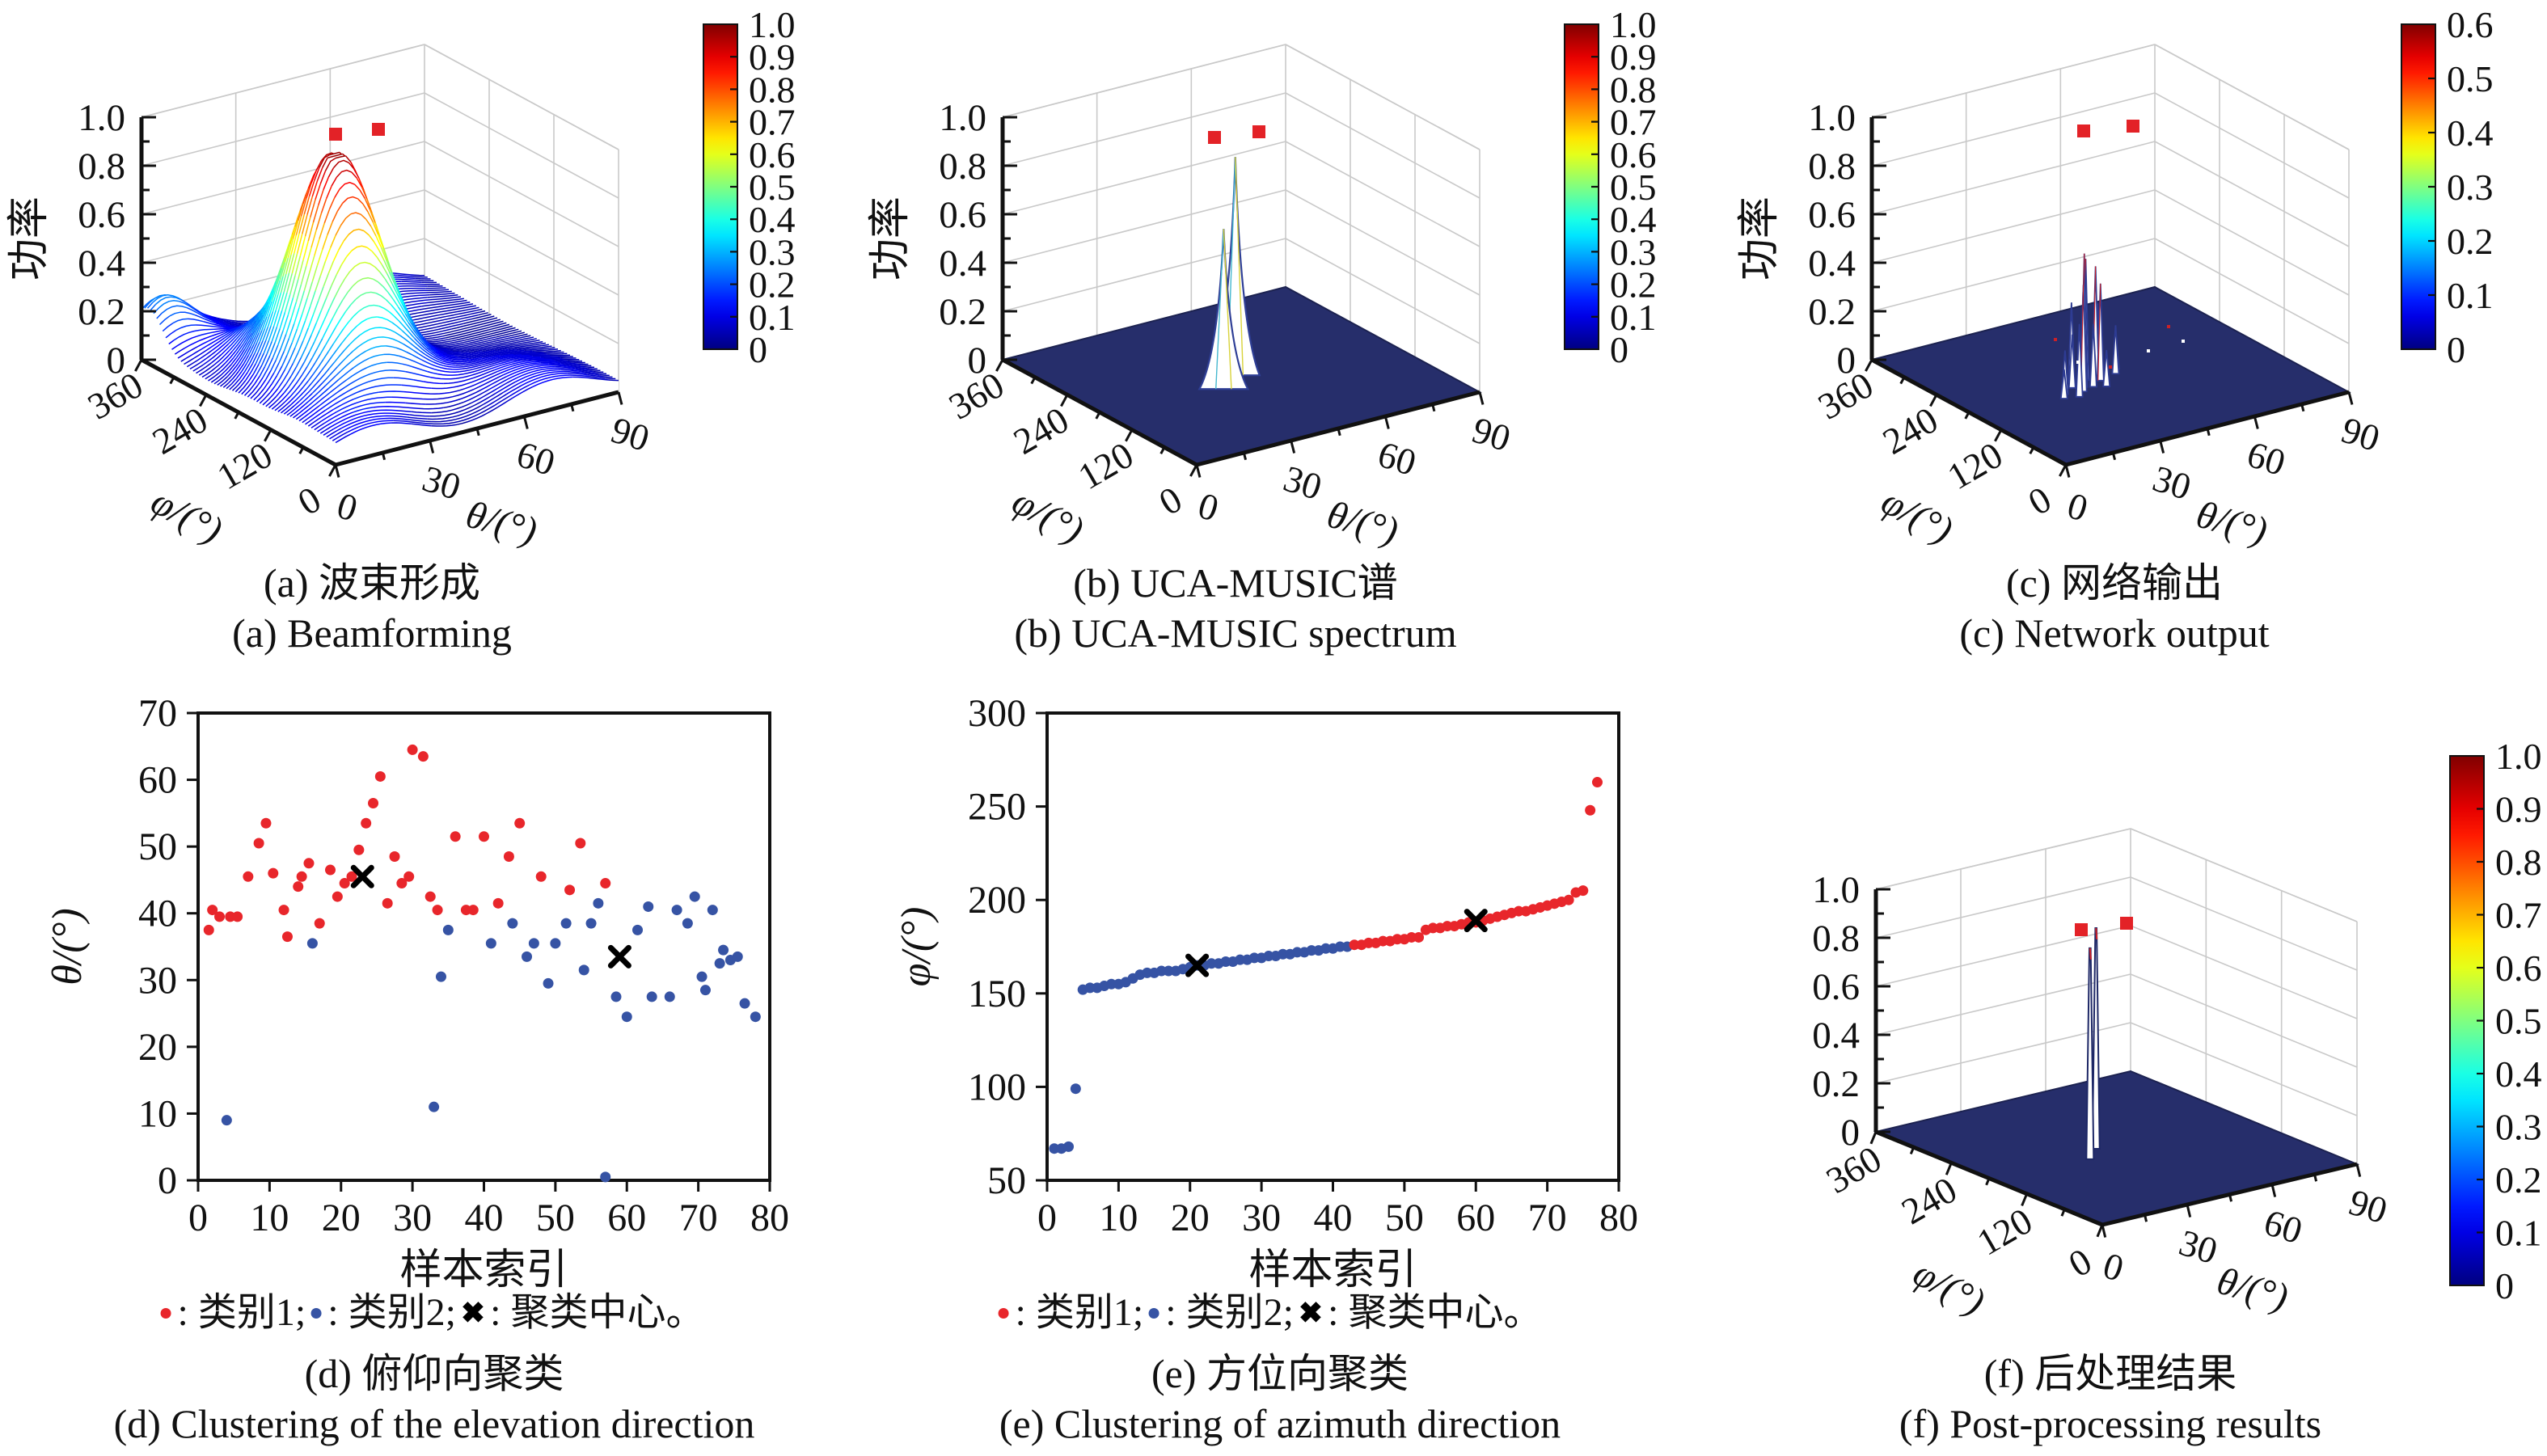 The width and height of the screenshot is (2547, 1456). Describe the element at coordinates (1118, 1217) in the screenshot. I see `x-tick-label: 10` at that location.